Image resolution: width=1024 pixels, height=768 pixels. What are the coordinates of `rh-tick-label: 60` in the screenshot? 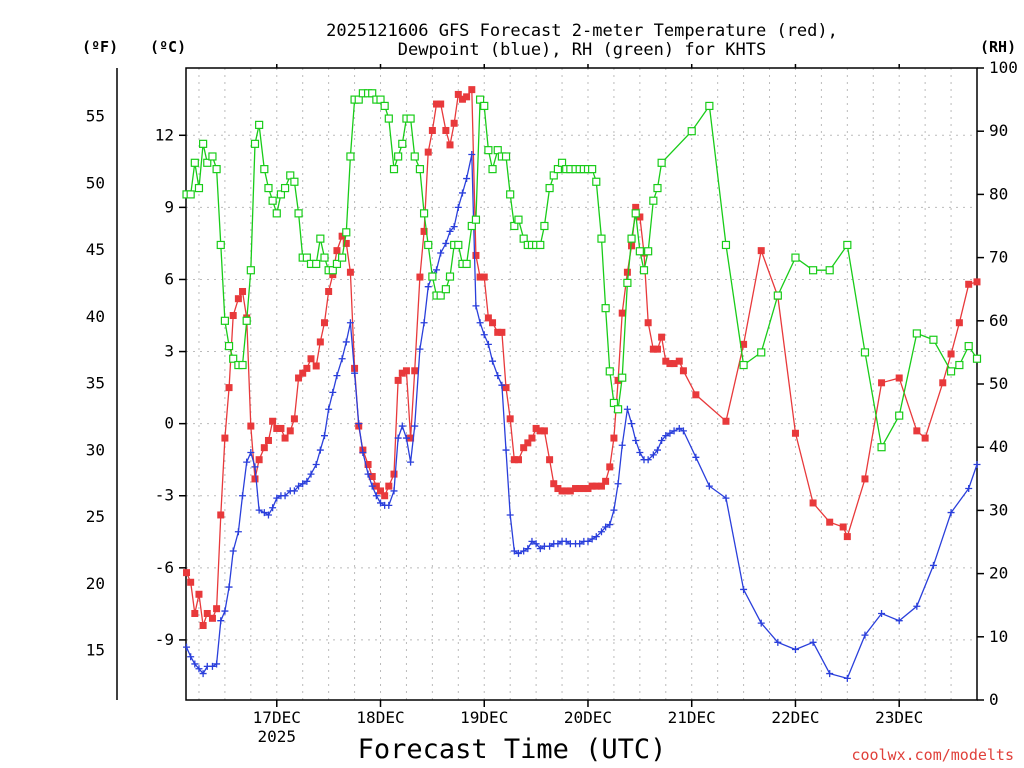 It's located at (998, 320).